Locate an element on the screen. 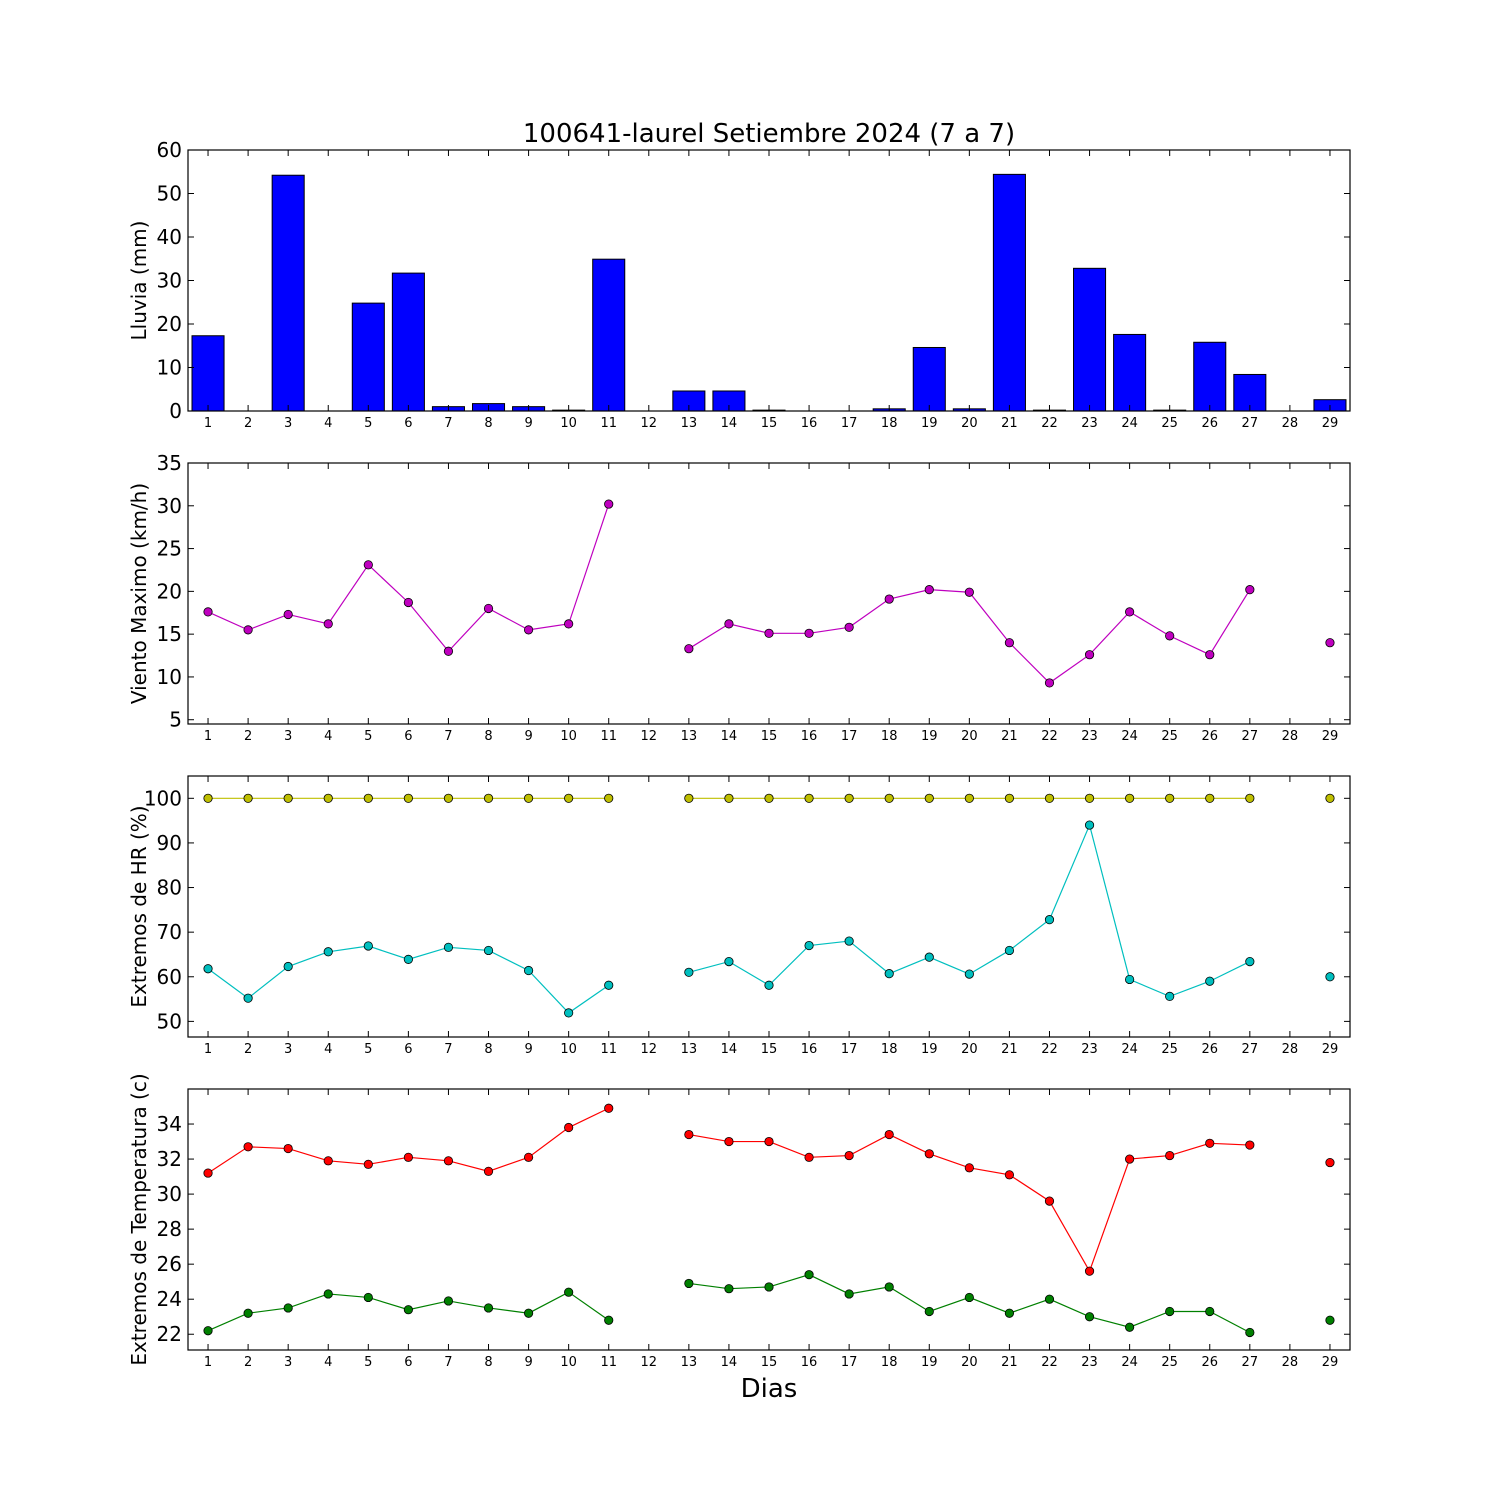 The width and height of the screenshot is (1500, 1500). x-tick-label: 13 is located at coordinates (689, 1362).